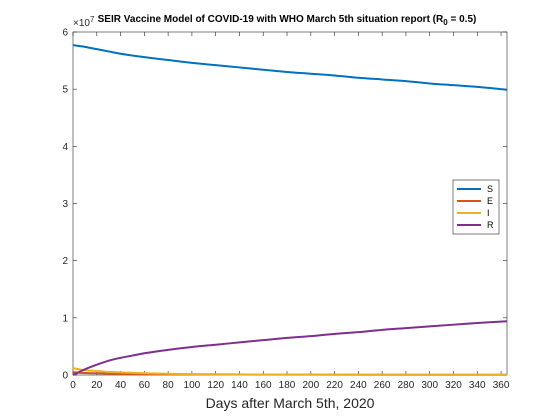 The height and width of the screenshot is (420, 560). I want to click on legend: SEIR, so click(476, 207).